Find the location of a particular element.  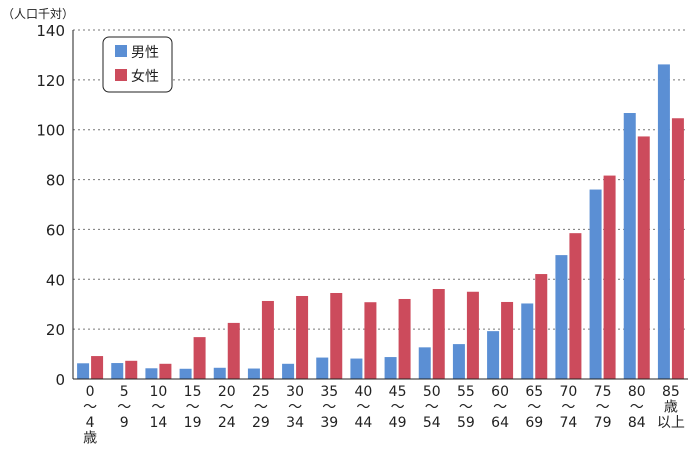

x-tick-label: 24 is located at coordinates (227, 423).